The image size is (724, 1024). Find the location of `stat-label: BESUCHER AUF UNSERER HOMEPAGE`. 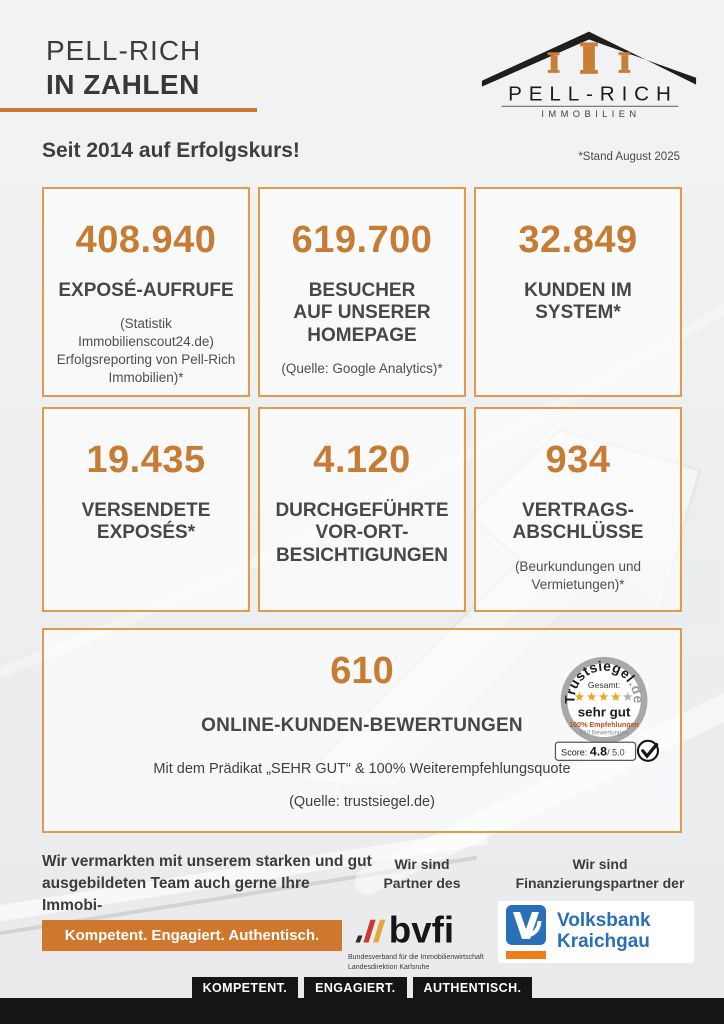

stat-label: BESUCHER AUF UNSERER HOMEPAGE is located at coordinates (362, 313).